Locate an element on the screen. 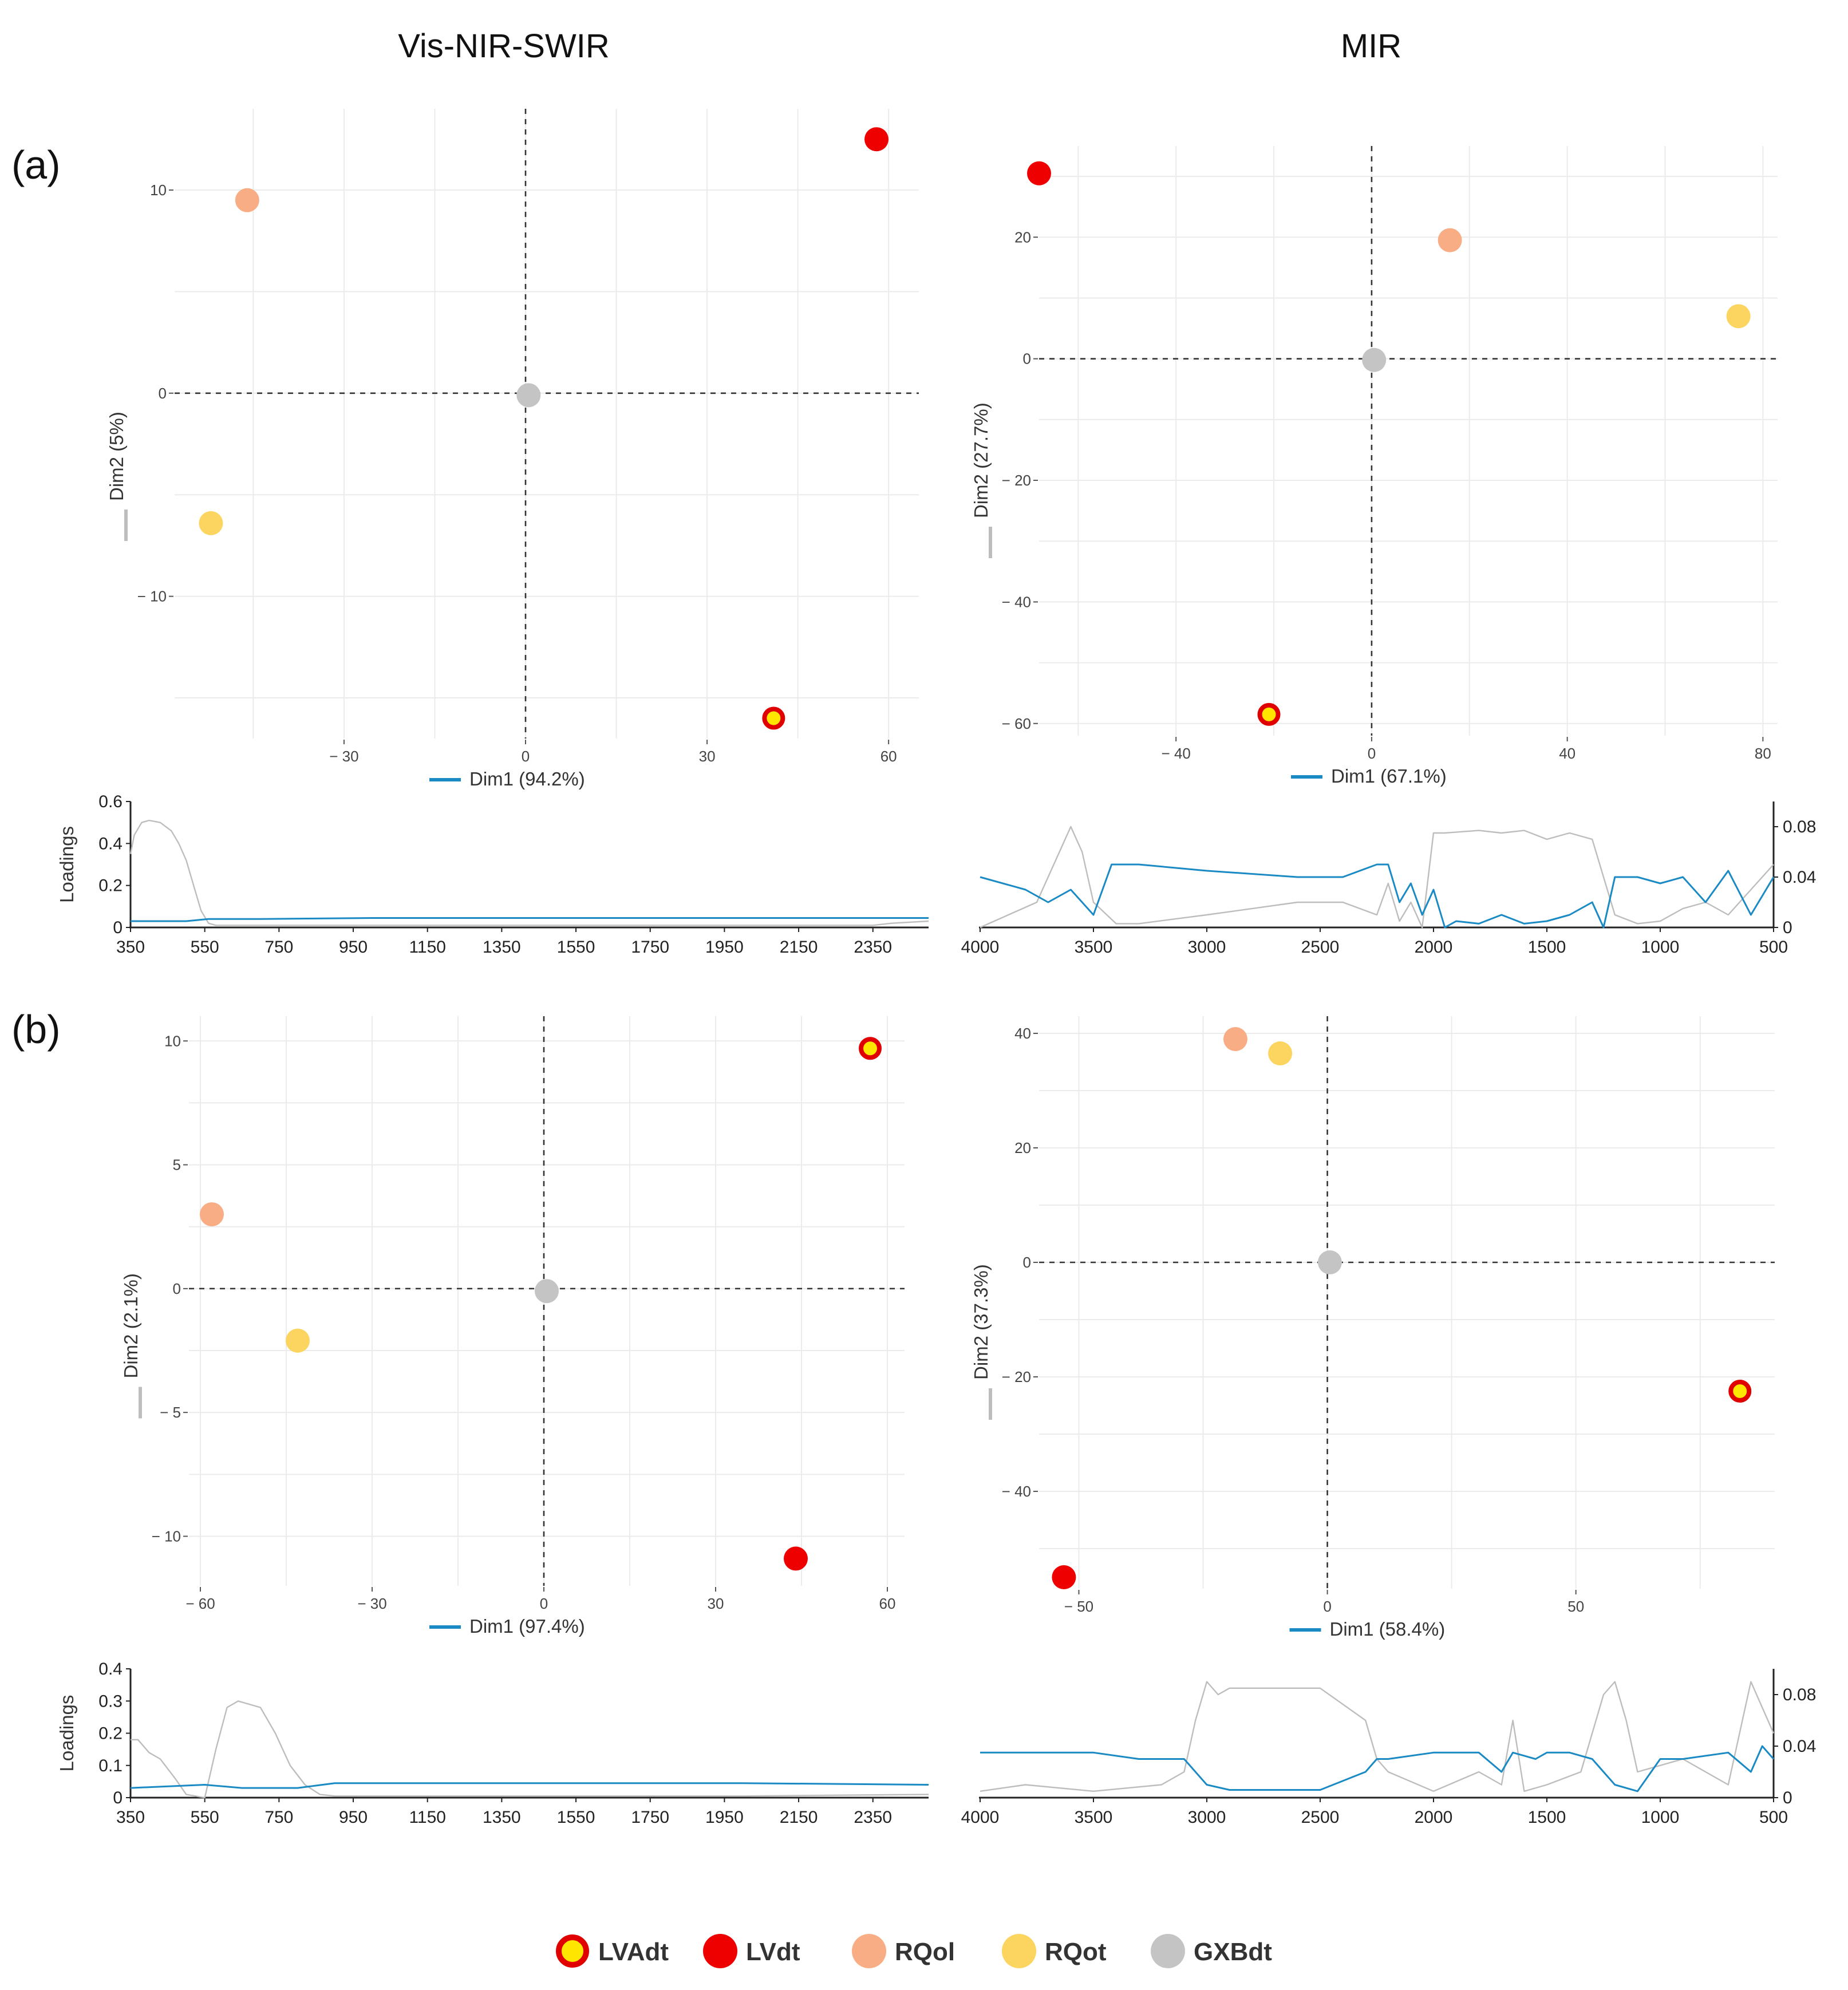 The width and height of the screenshot is (1848, 1990). point-rqot-b-visnir is located at coordinates (298, 1340).